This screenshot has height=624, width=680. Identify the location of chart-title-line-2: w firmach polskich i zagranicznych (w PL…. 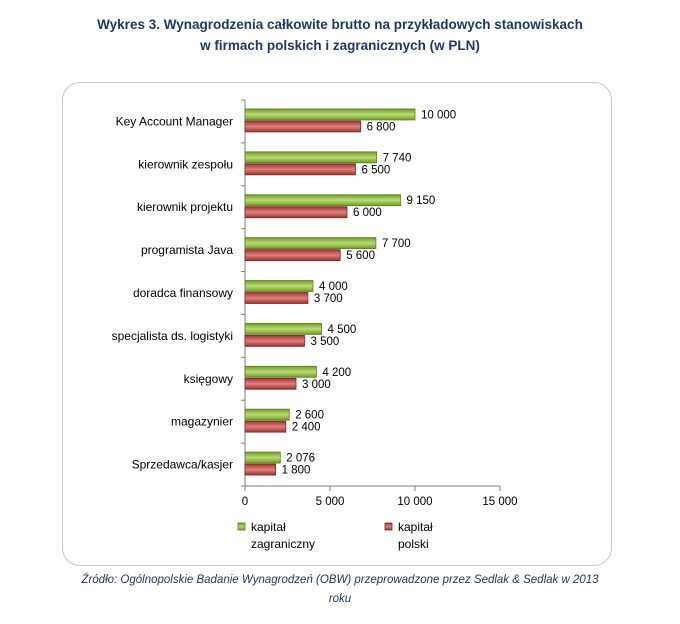
(340, 45).